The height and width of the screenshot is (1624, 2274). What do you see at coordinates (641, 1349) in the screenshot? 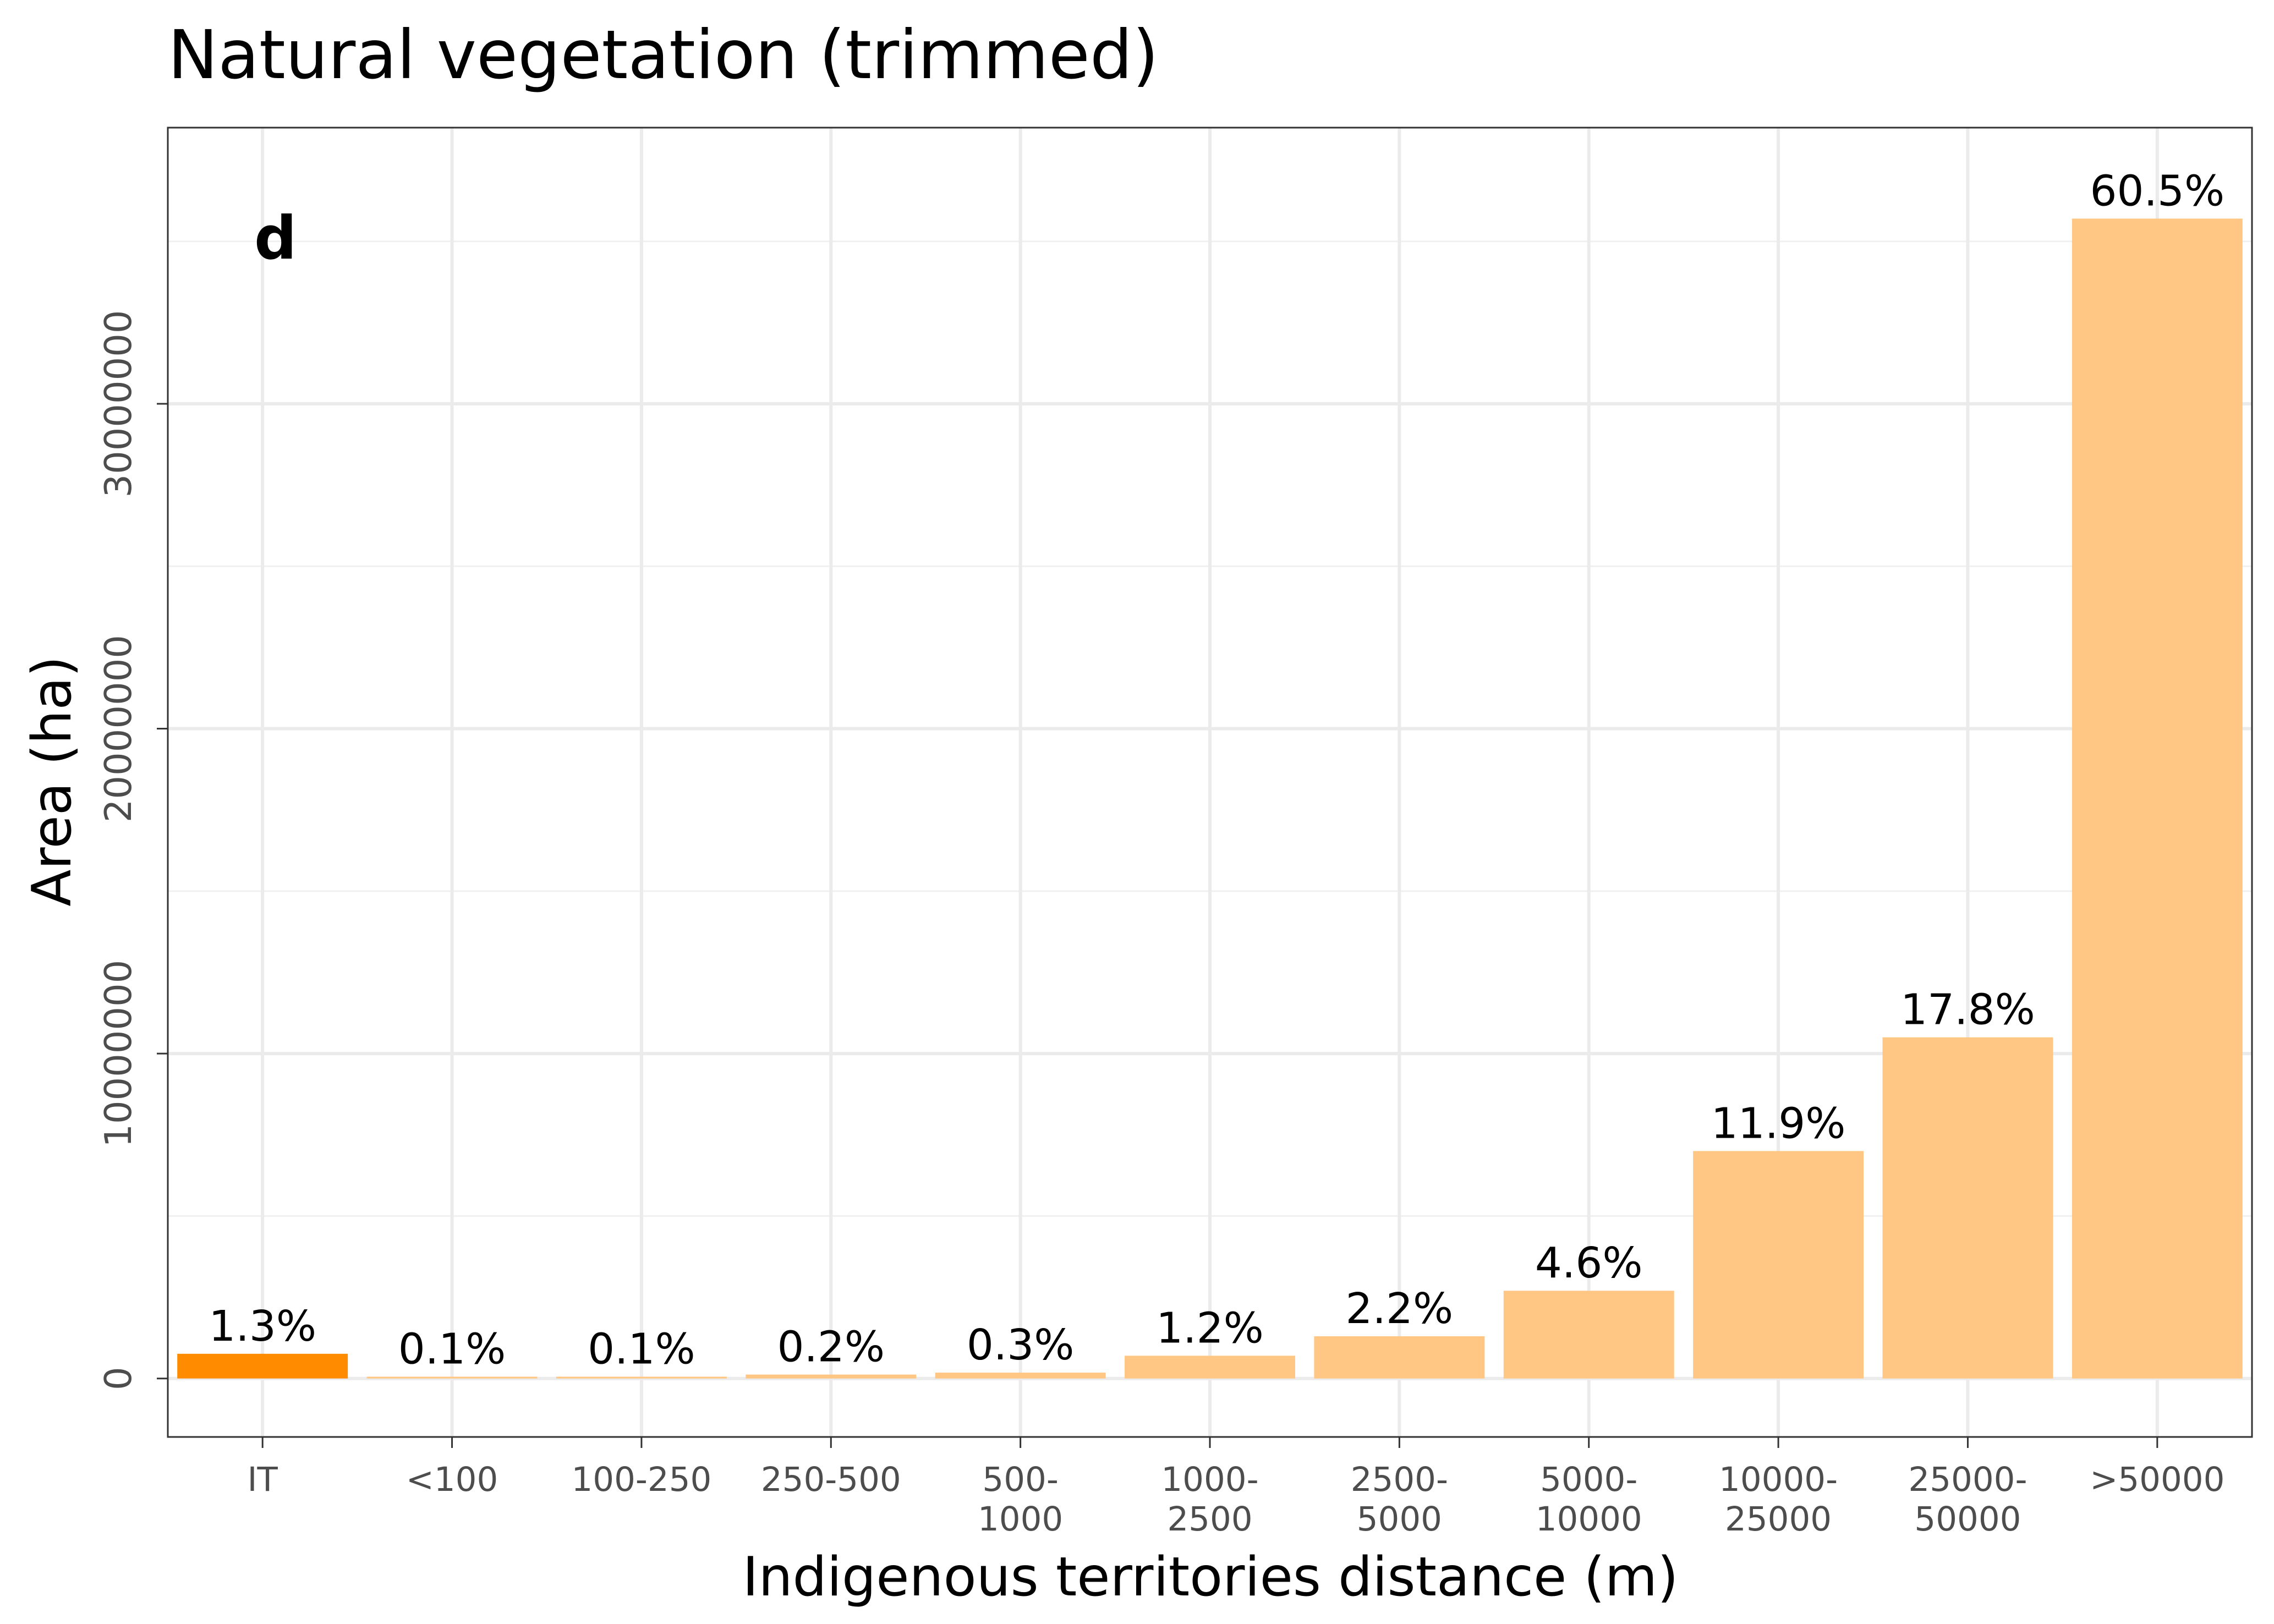
I see `data-label-2: 0.1%` at bounding box center [641, 1349].